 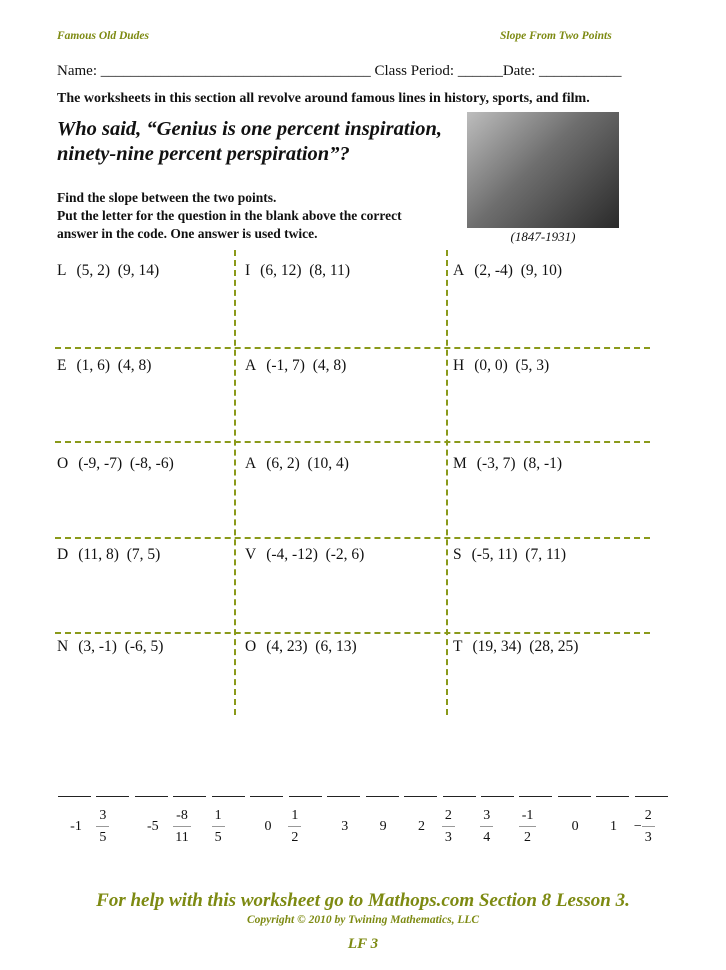 What do you see at coordinates (512, 365) in the screenshot?
I see `problem-points: (0, 0) (5, 3)` at bounding box center [512, 365].